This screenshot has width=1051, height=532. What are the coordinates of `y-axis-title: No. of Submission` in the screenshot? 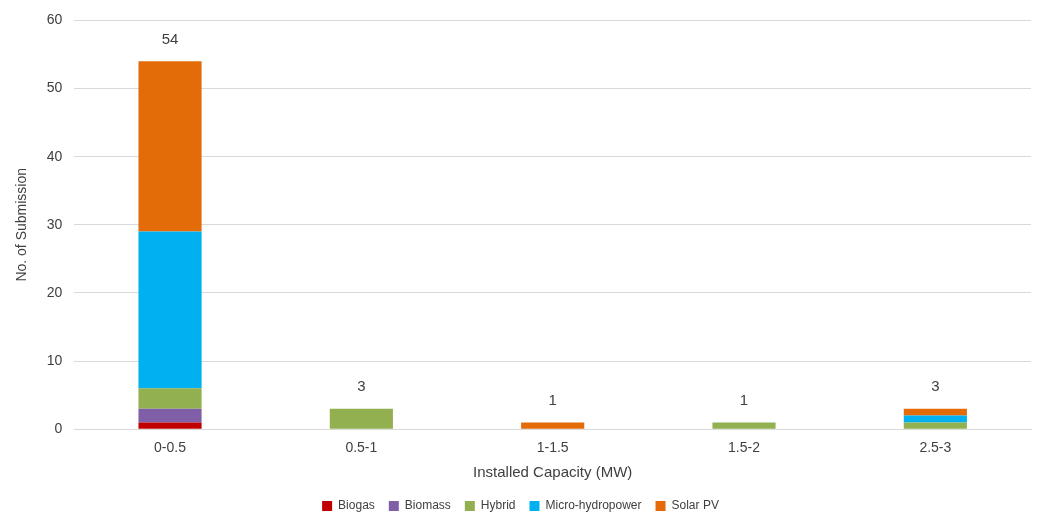 It's located at (21, 225).